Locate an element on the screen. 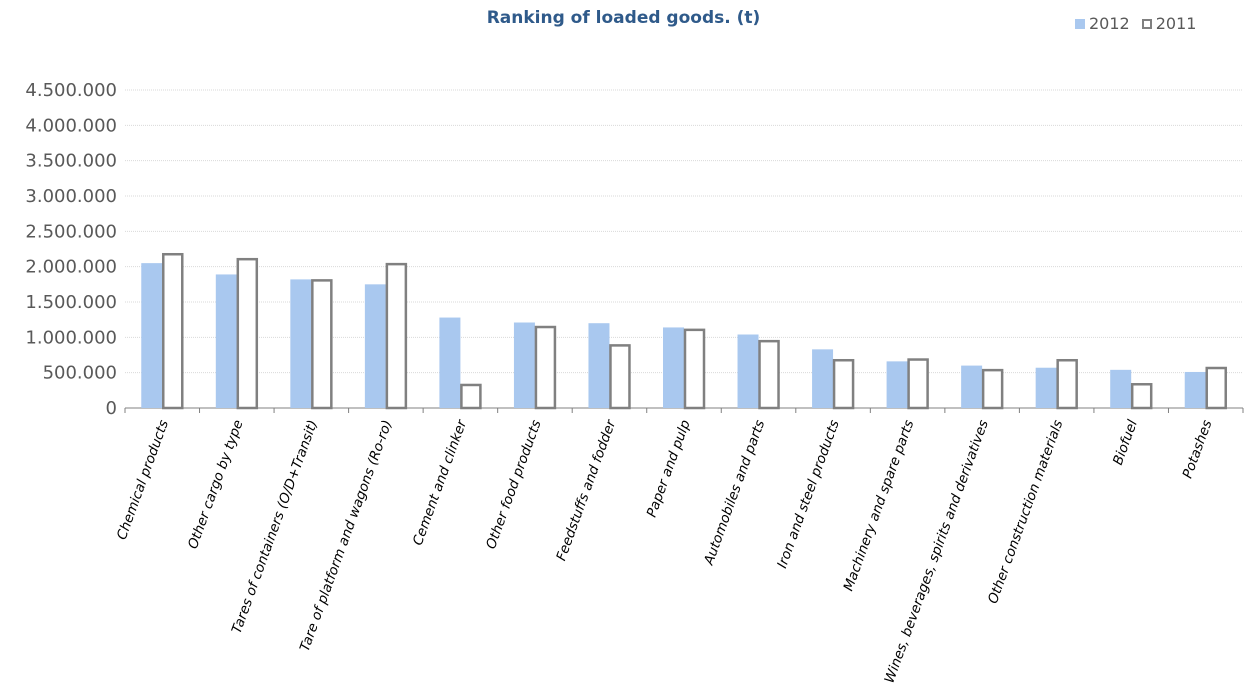  x-tick-label: Automobiles and parts is located at coordinates (735, 493).